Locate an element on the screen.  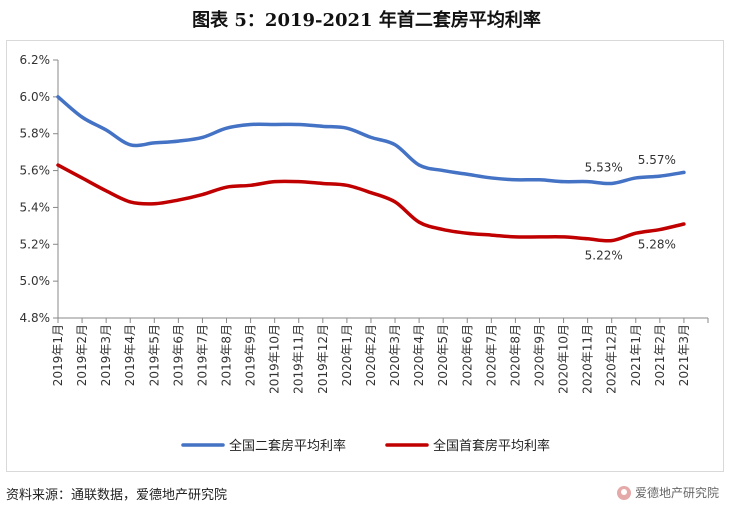
x-tick-label: 2020年8月 is located at coordinates (515, 355).